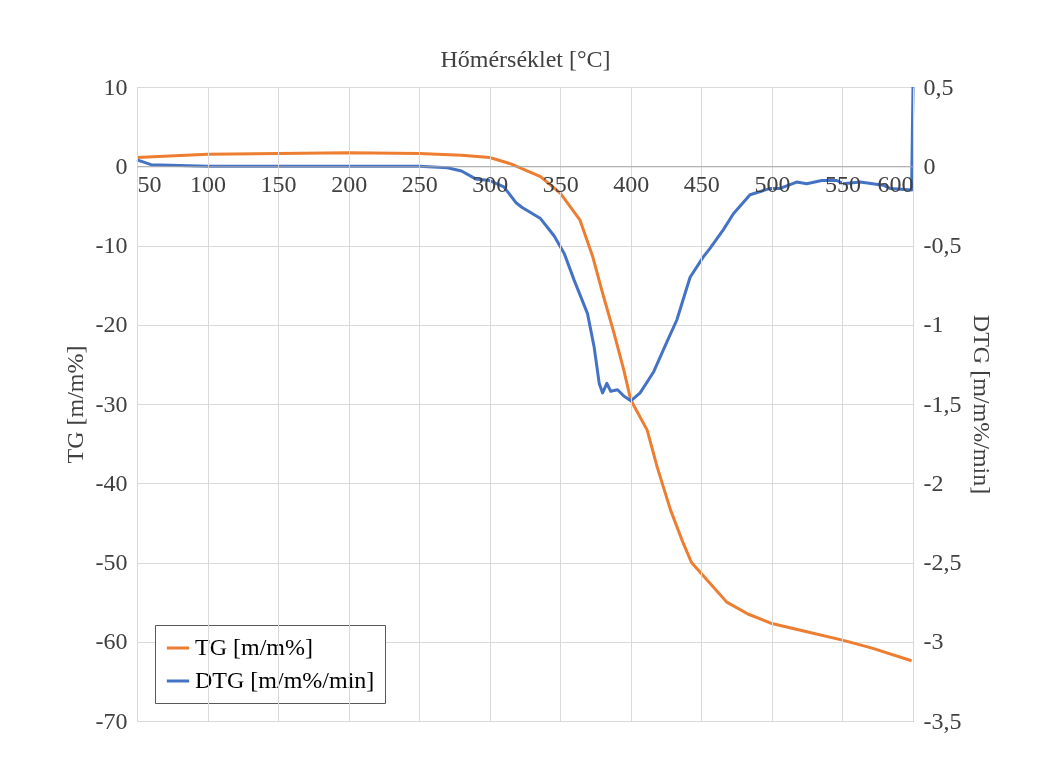 The height and width of the screenshot is (760, 1057). What do you see at coordinates (942, 245) in the screenshot?
I see `y2-tick-label: -0,5` at bounding box center [942, 245].